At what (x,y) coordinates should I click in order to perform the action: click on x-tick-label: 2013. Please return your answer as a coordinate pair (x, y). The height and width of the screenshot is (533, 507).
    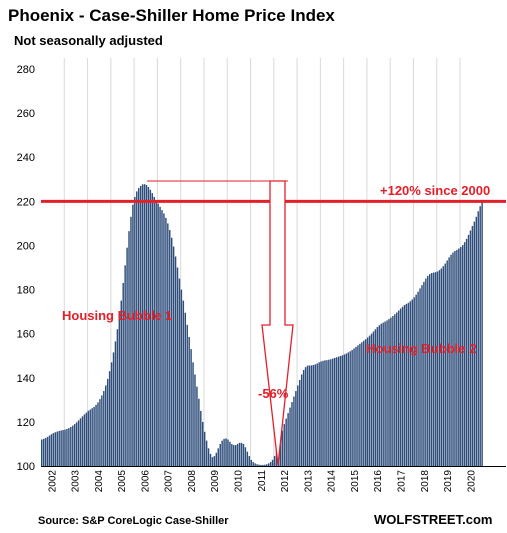
    Looking at the image, I should click on (308, 481).